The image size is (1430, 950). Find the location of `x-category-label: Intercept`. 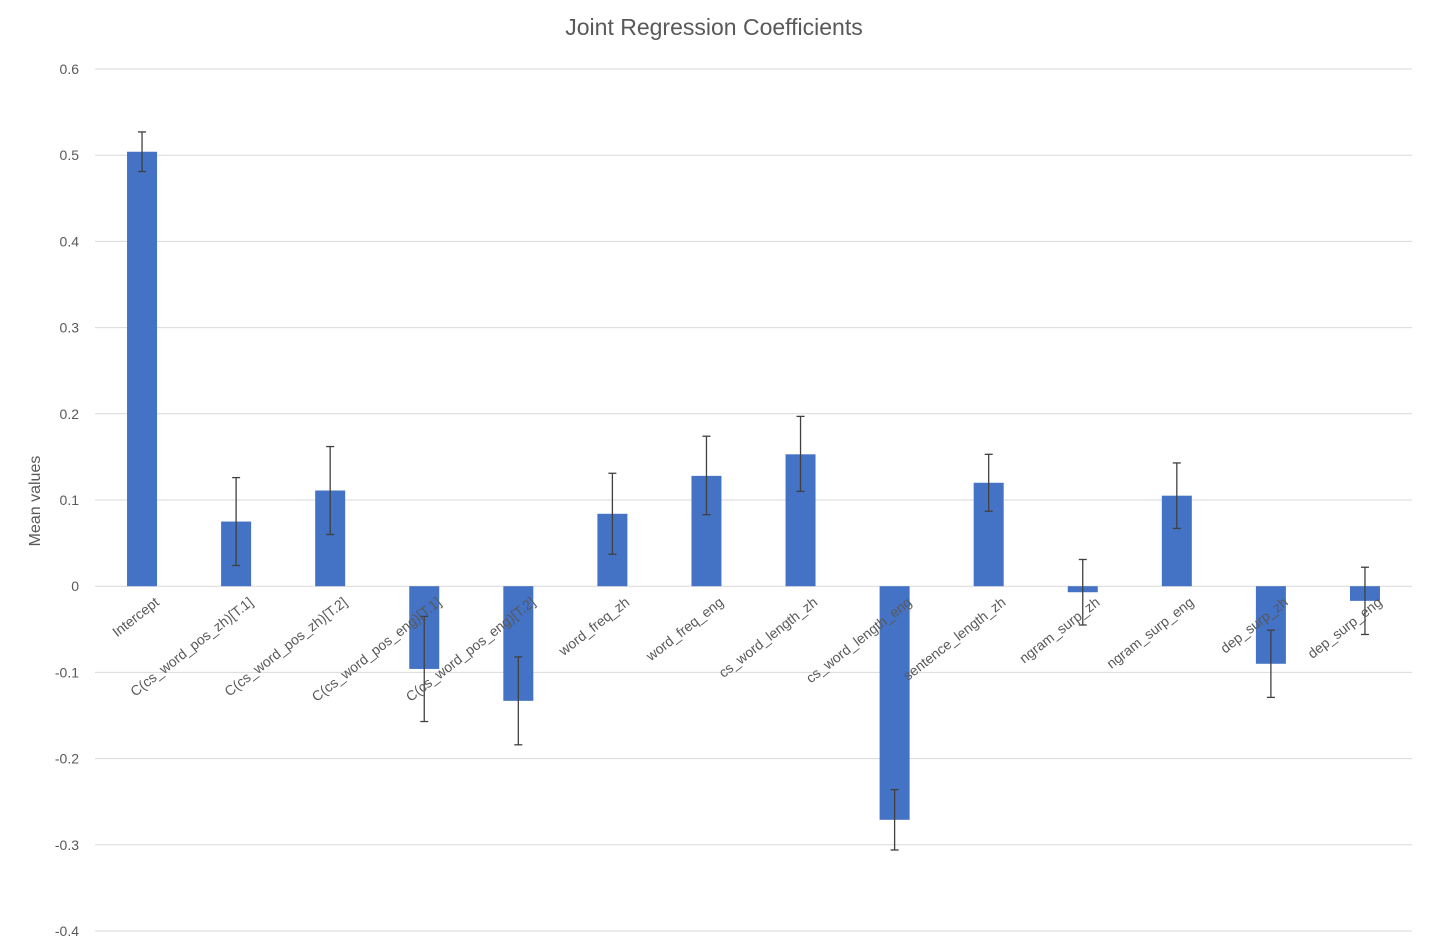

x-category-label: Intercept is located at coordinates (135, 617).